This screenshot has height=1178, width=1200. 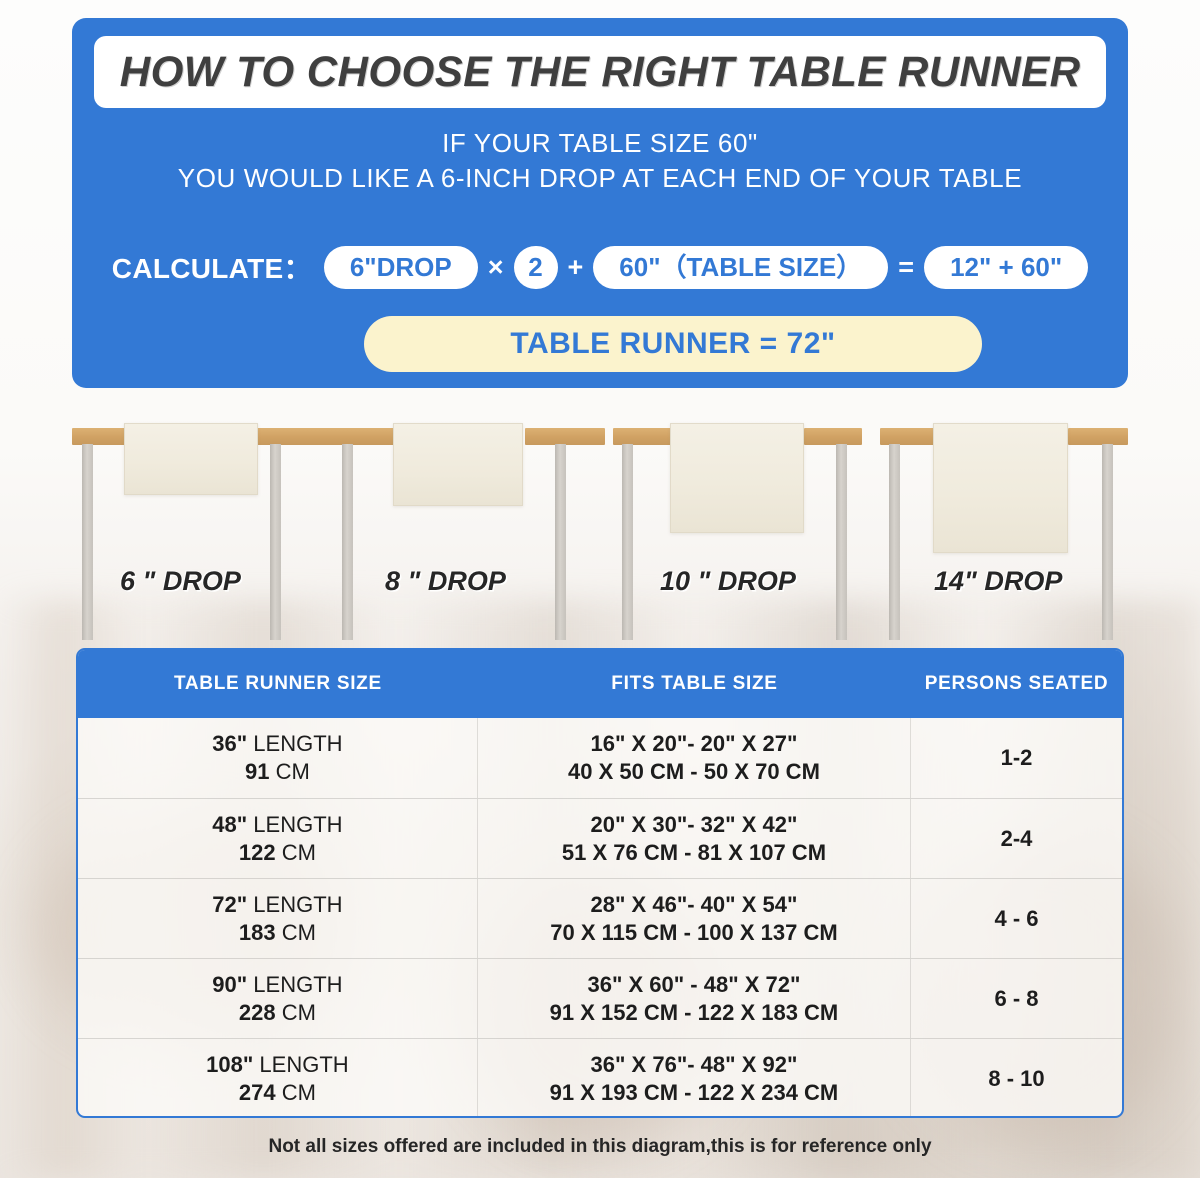 What do you see at coordinates (998, 581) in the screenshot?
I see `drop-label: 14" DROP` at bounding box center [998, 581].